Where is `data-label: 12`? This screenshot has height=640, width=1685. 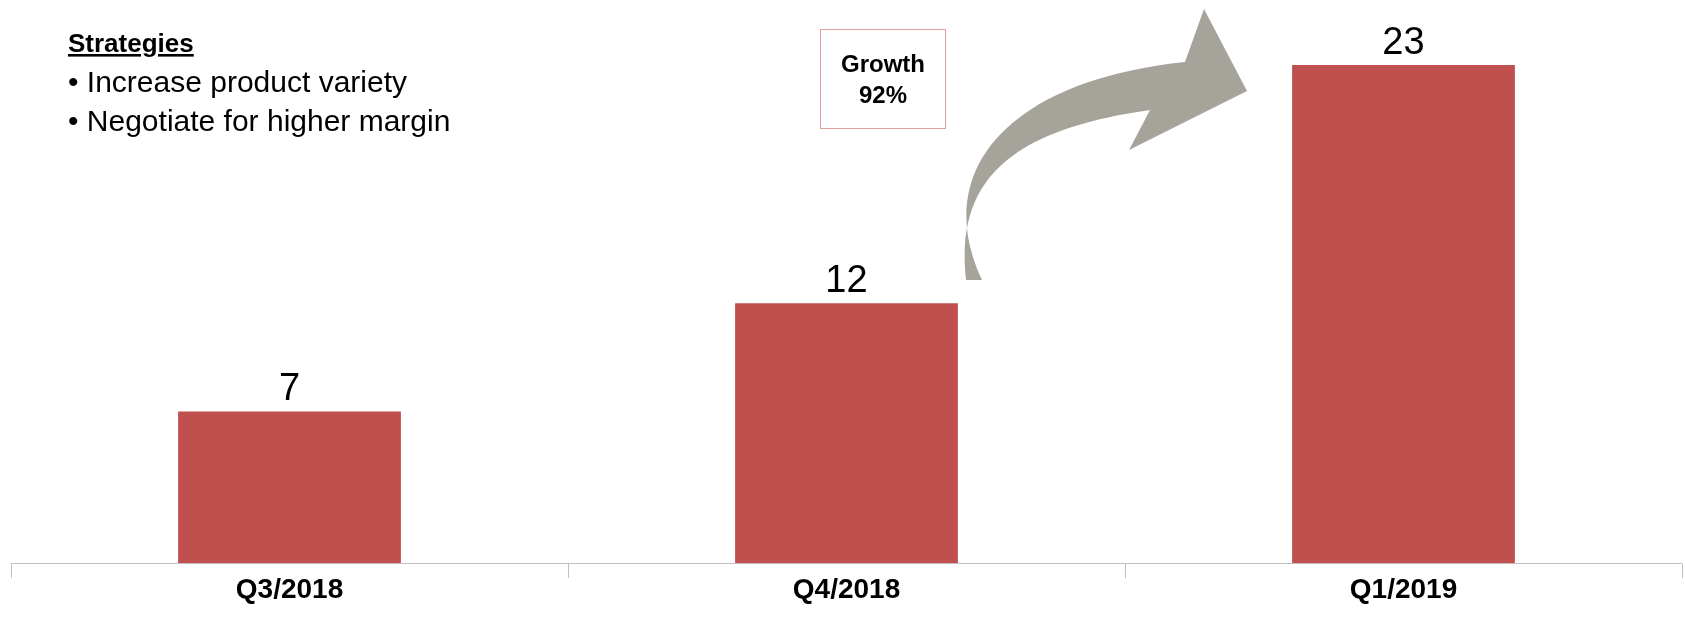
data-label: 12 is located at coordinates (846, 279).